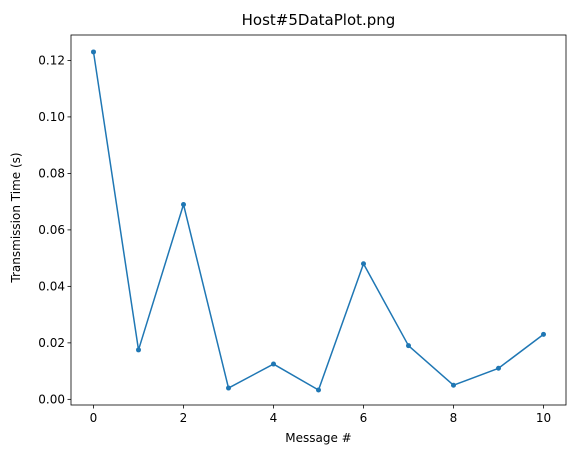  Describe the element at coordinates (320, 415) in the screenshot. I see `x-axis-ticks: 0 2 4 6 8 10` at that location.